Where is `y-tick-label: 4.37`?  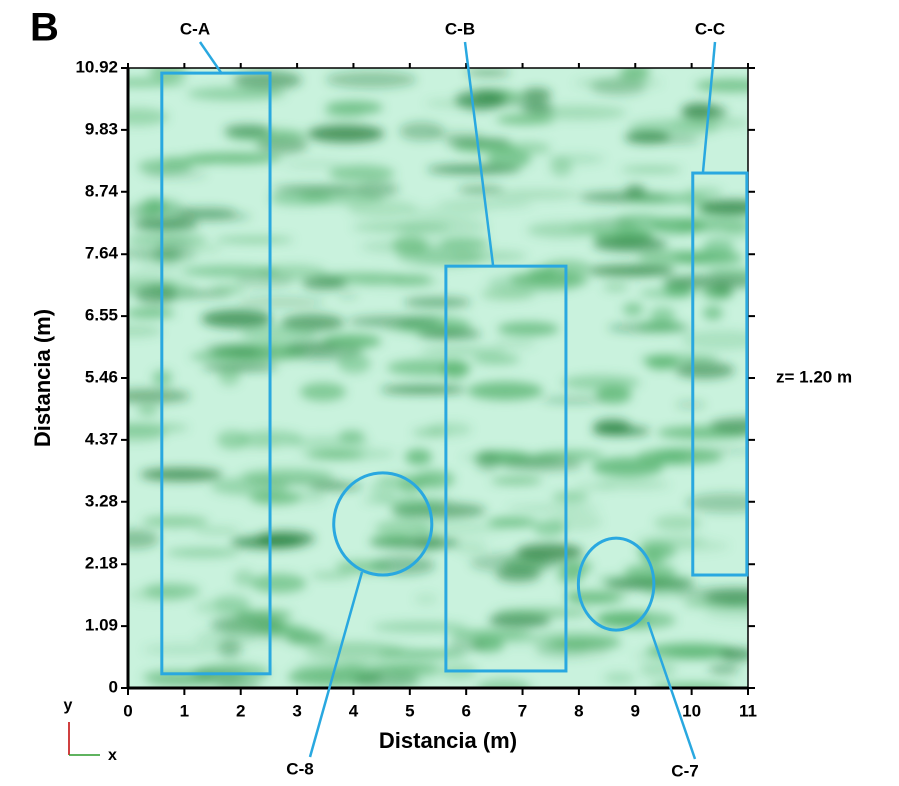 y-tick-label: 4.37 is located at coordinates (101, 438).